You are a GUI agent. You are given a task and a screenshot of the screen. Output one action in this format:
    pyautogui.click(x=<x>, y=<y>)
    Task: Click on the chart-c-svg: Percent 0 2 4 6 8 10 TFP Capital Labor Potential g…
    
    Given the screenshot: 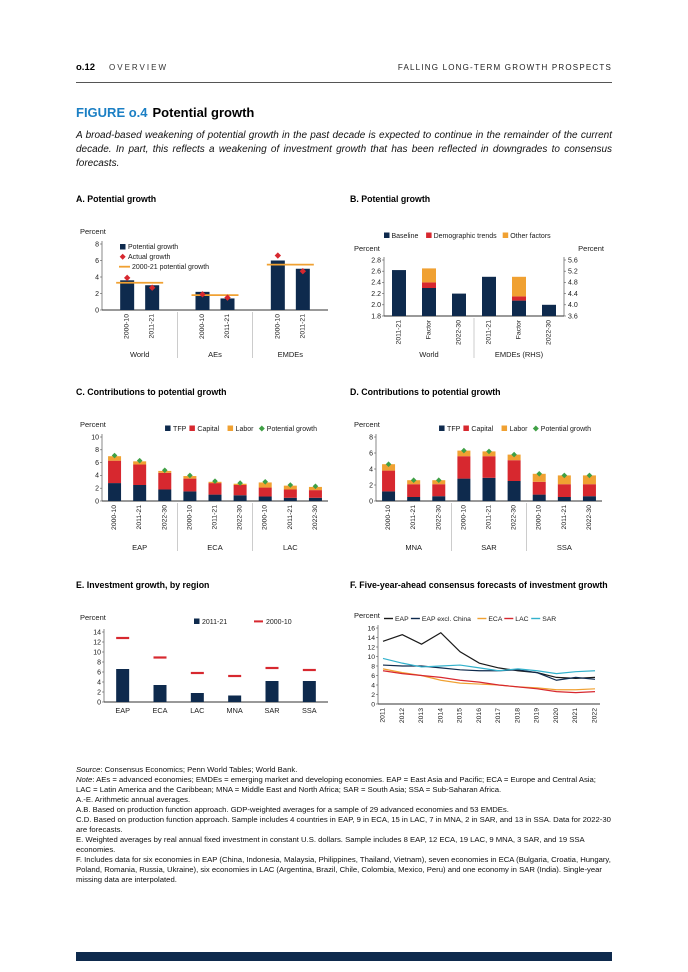 What is the action you would take?
    pyautogui.click(x=204, y=486)
    